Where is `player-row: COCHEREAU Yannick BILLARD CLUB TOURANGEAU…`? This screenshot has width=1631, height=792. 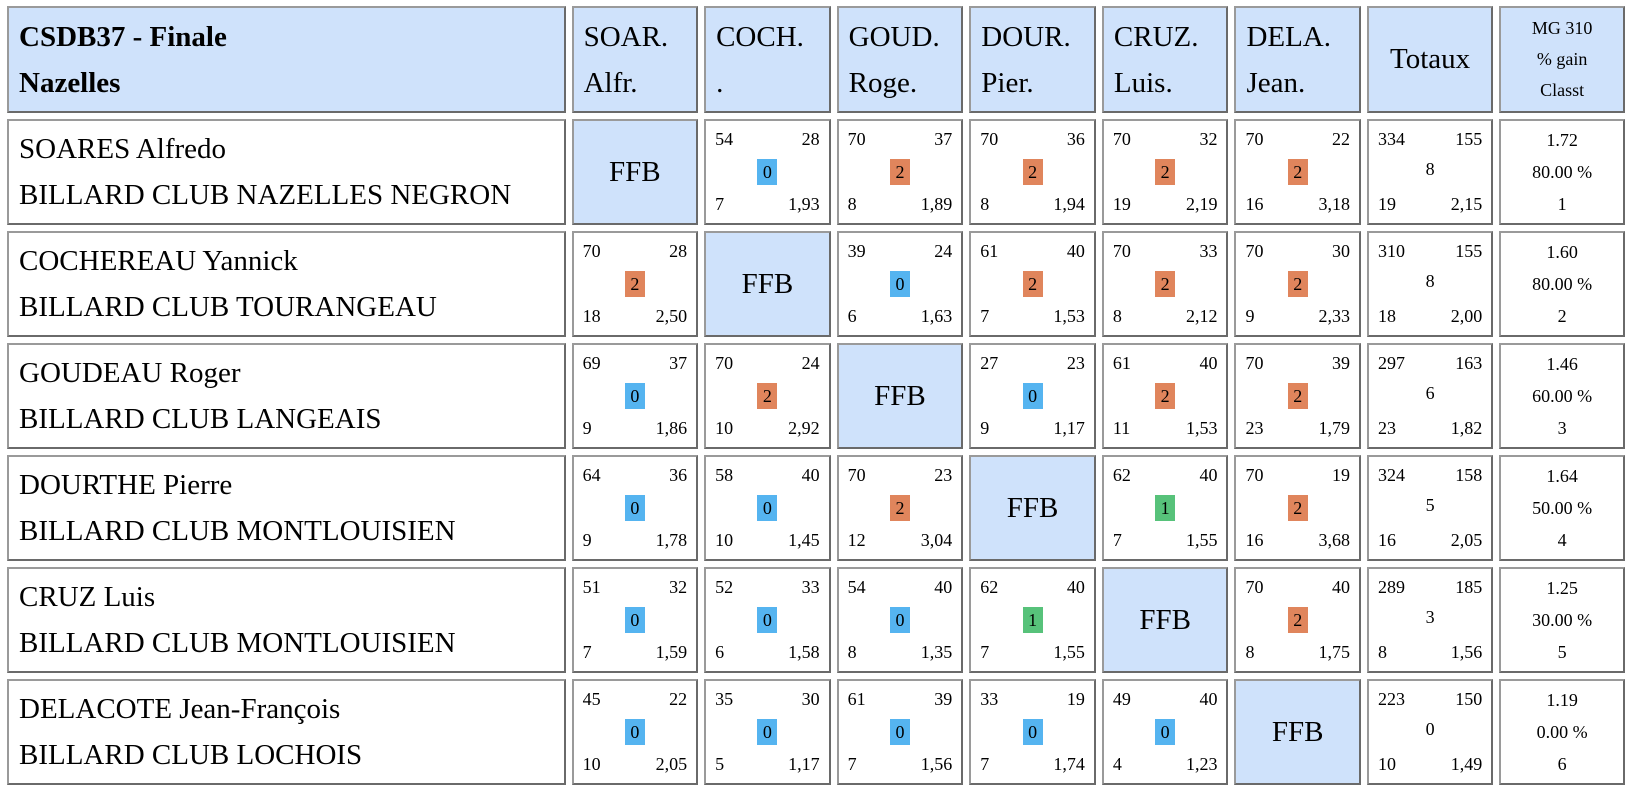
player-row: COCHEREAU Yannick BILLARD CLUB TOURANGEAU… is located at coordinates (816, 284).